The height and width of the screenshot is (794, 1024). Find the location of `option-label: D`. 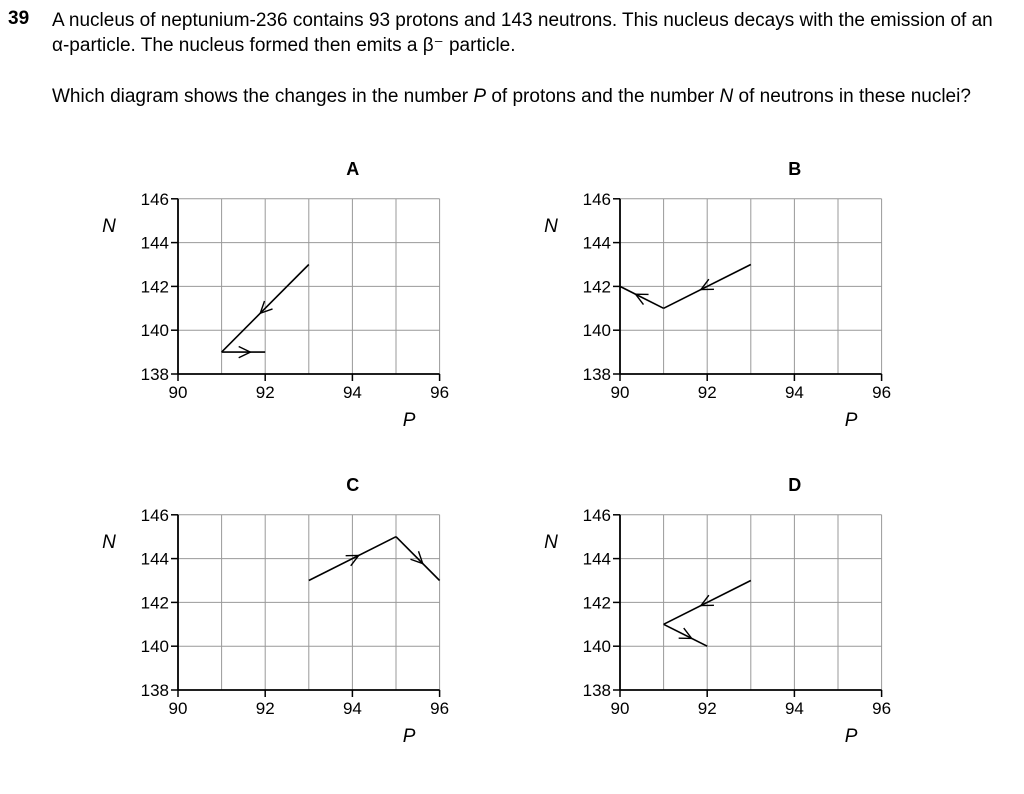

option-label: D is located at coordinates (794, 485).